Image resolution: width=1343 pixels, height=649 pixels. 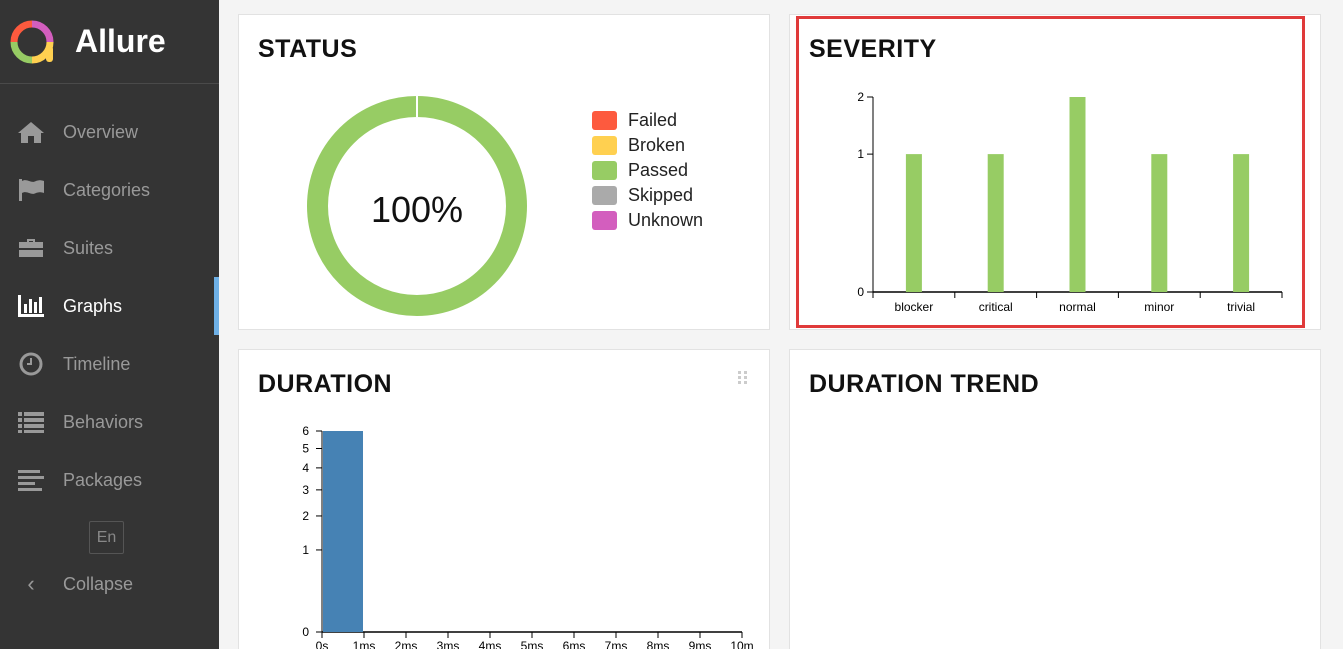 I want to click on x-tick-label: 6ms, so click(x=574, y=644).